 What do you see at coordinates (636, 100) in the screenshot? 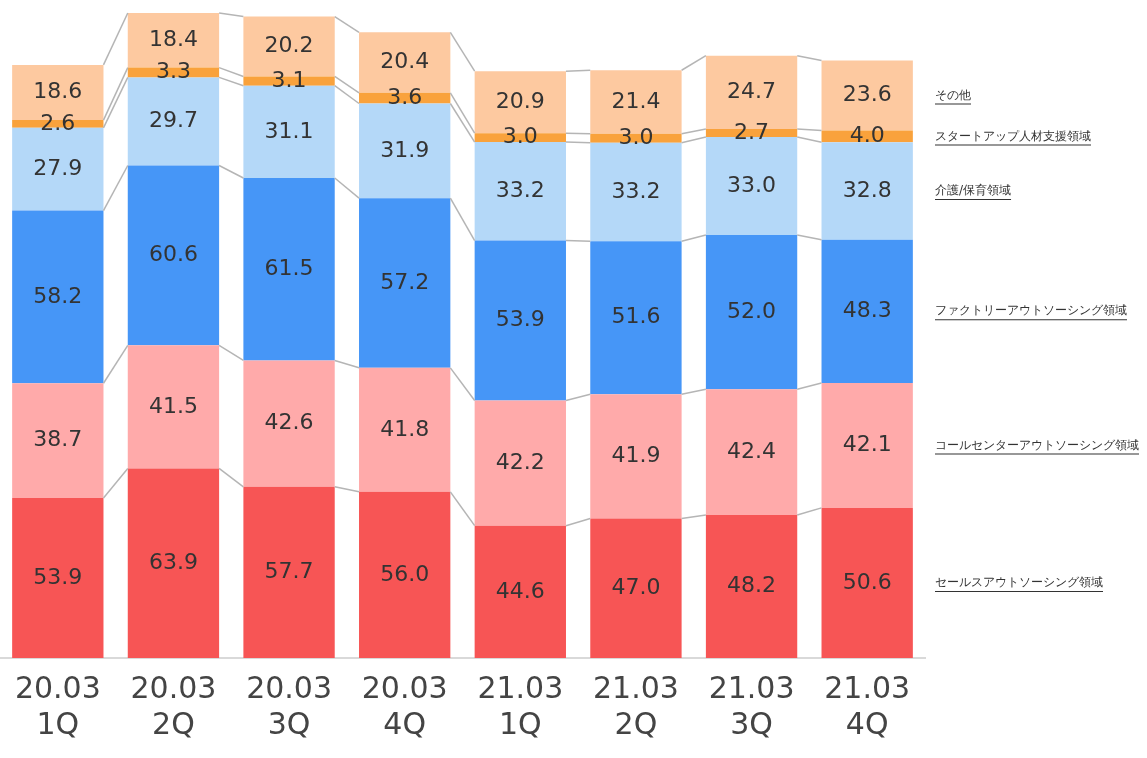
I see `data-label: 21.4` at bounding box center [636, 100].